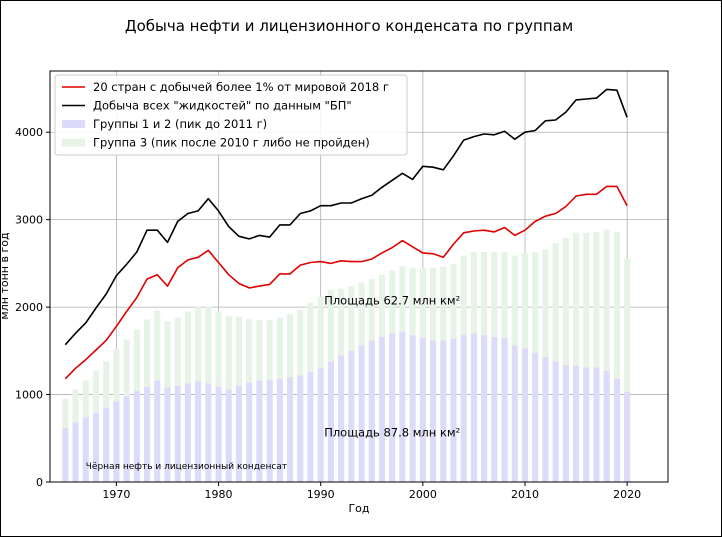  I want to click on x-tick-label: 1970, so click(116, 494).